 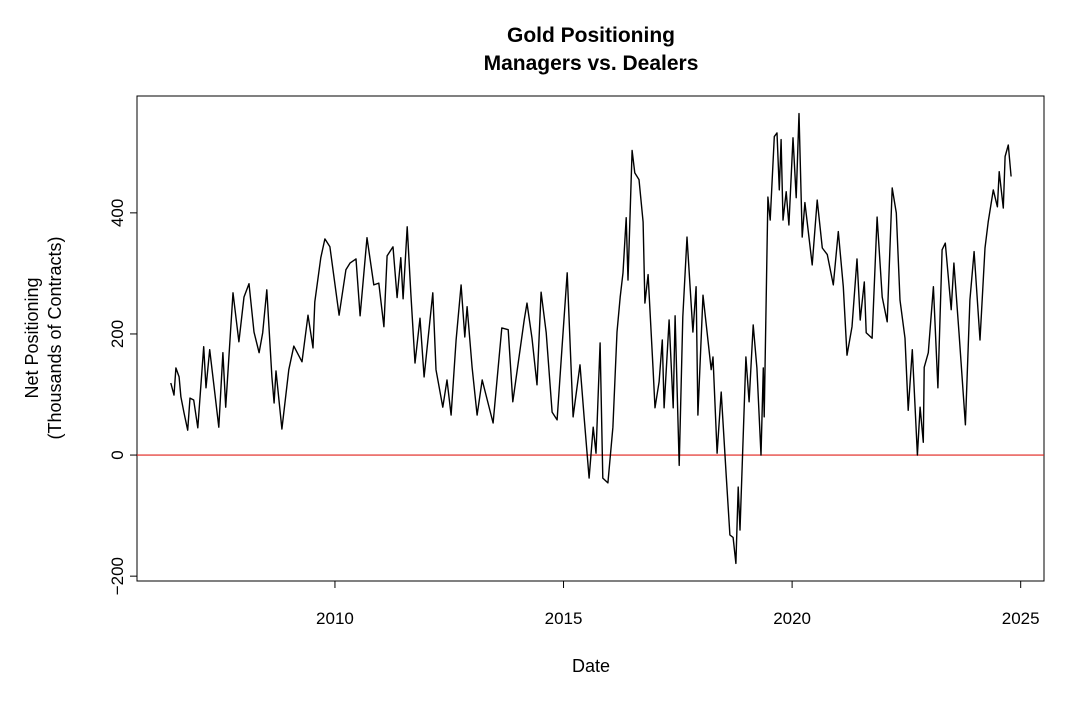 What do you see at coordinates (117, 334) in the screenshot?
I see `y-tick-label: 200` at bounding box center [117, 334].